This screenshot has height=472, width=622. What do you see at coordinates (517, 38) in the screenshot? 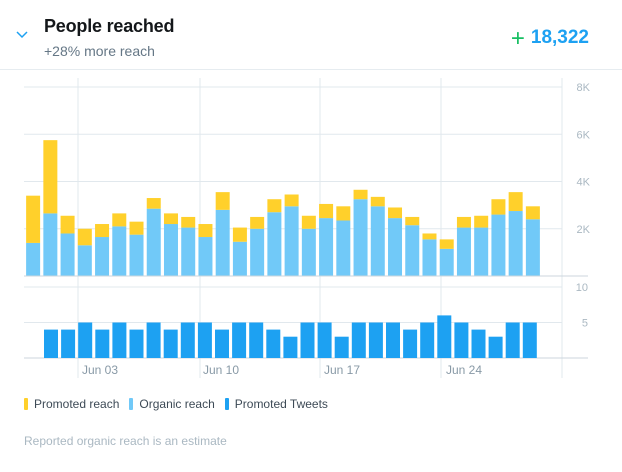
I see `plus-icon: +` at bounding box center [517, 38].